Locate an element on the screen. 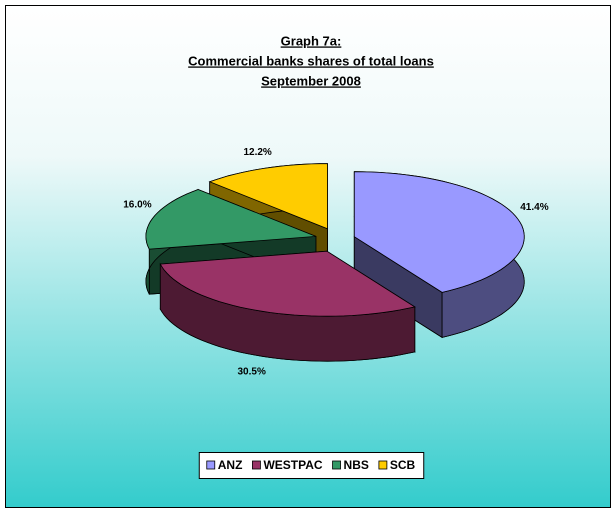 This screenshot has height=515, width=615. data-label: 12.2% is located at coordinates (257, 152).